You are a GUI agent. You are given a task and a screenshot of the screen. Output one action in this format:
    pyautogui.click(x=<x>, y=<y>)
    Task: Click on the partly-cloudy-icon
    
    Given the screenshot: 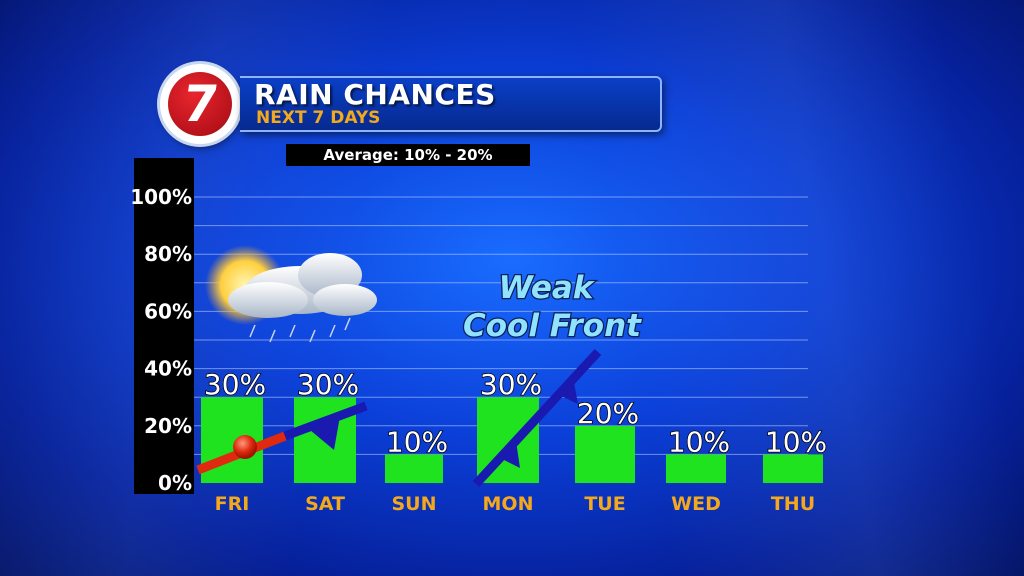 What is the action you would take?
    pyautogui.click(x=291, y=294)
    